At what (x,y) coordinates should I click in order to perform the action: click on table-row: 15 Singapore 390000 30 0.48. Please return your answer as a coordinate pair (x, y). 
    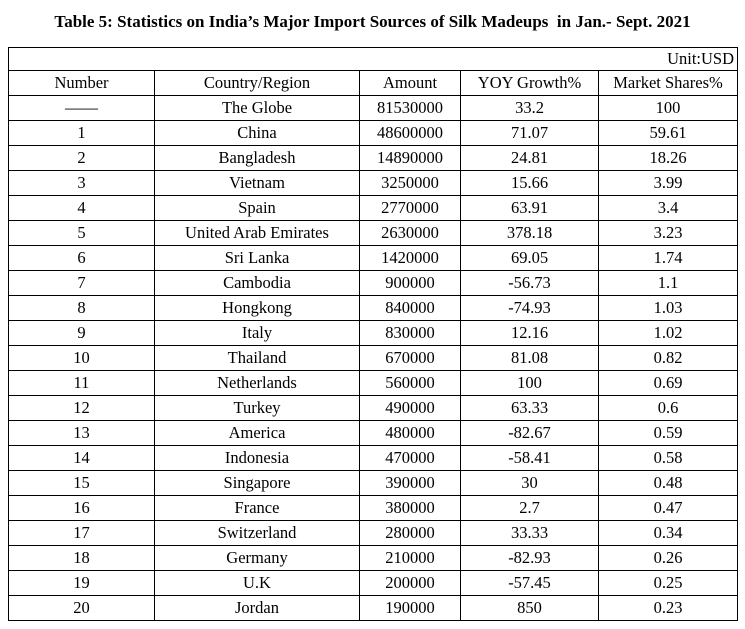
    Looking at the image, I should click on (373, 483).